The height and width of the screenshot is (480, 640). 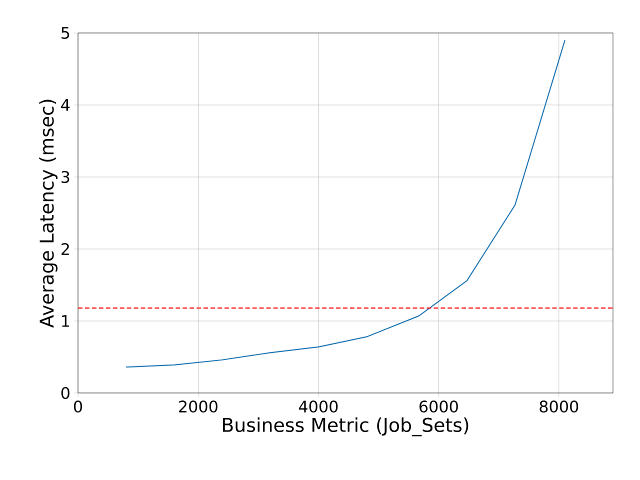 I want to click on y-tick-label: 3, so click(x=66, y=177).